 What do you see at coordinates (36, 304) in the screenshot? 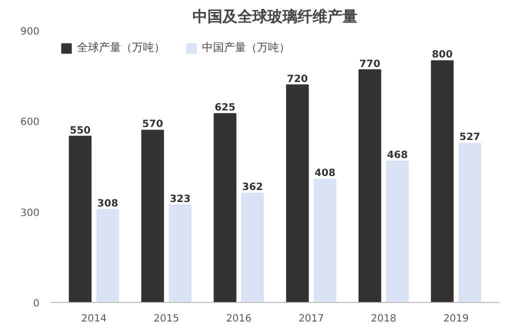
I see `y-tick-label: 0` at bounding box center [36, 304].